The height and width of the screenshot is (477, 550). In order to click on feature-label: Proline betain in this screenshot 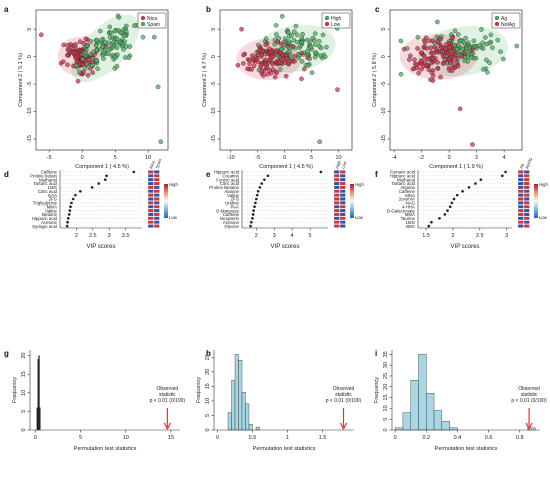, I will do `click(43, 176)`.